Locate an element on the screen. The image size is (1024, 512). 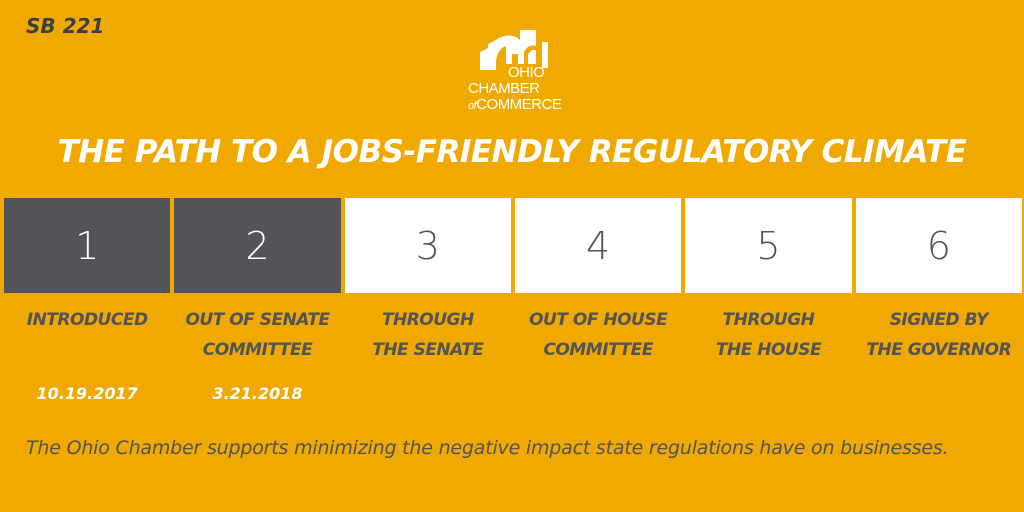
step-1: 1 is located at coordinates (87, 245).